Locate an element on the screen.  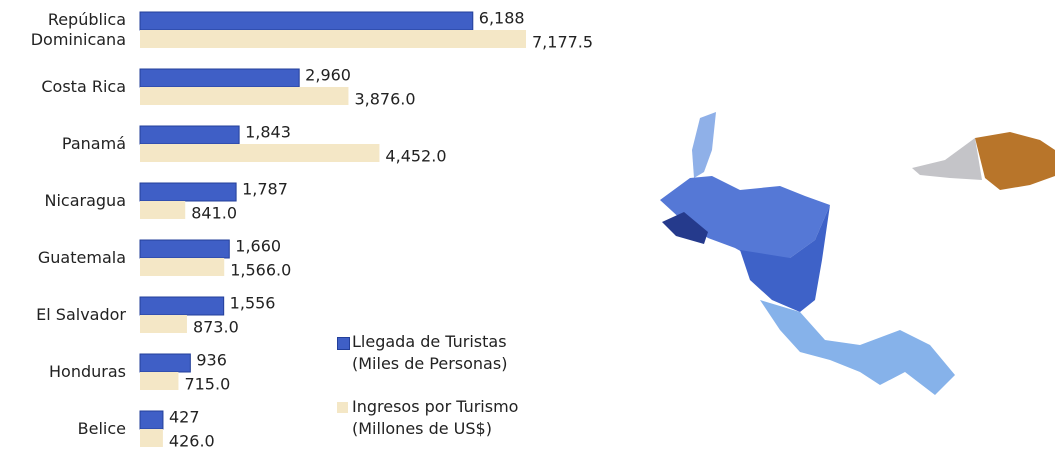
value-label: 2,960 is located at coordinates (328, 75).